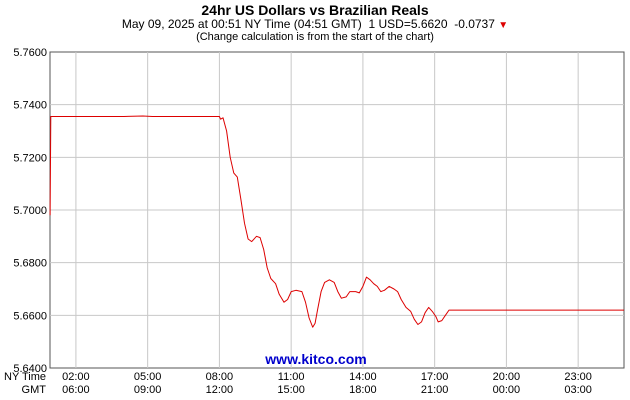 The height and width of the screenshot is (400, 630). I want to click on gmt-close-paren: ), so click(359, 24).